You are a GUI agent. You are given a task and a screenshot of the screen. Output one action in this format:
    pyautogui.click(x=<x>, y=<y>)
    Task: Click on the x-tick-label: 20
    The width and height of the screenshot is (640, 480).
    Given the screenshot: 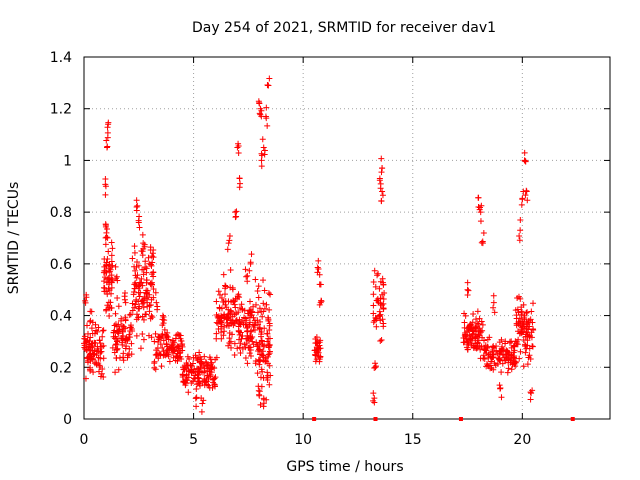 What is the action you would take?
    pyautogui.click(x=522, y=440)
    